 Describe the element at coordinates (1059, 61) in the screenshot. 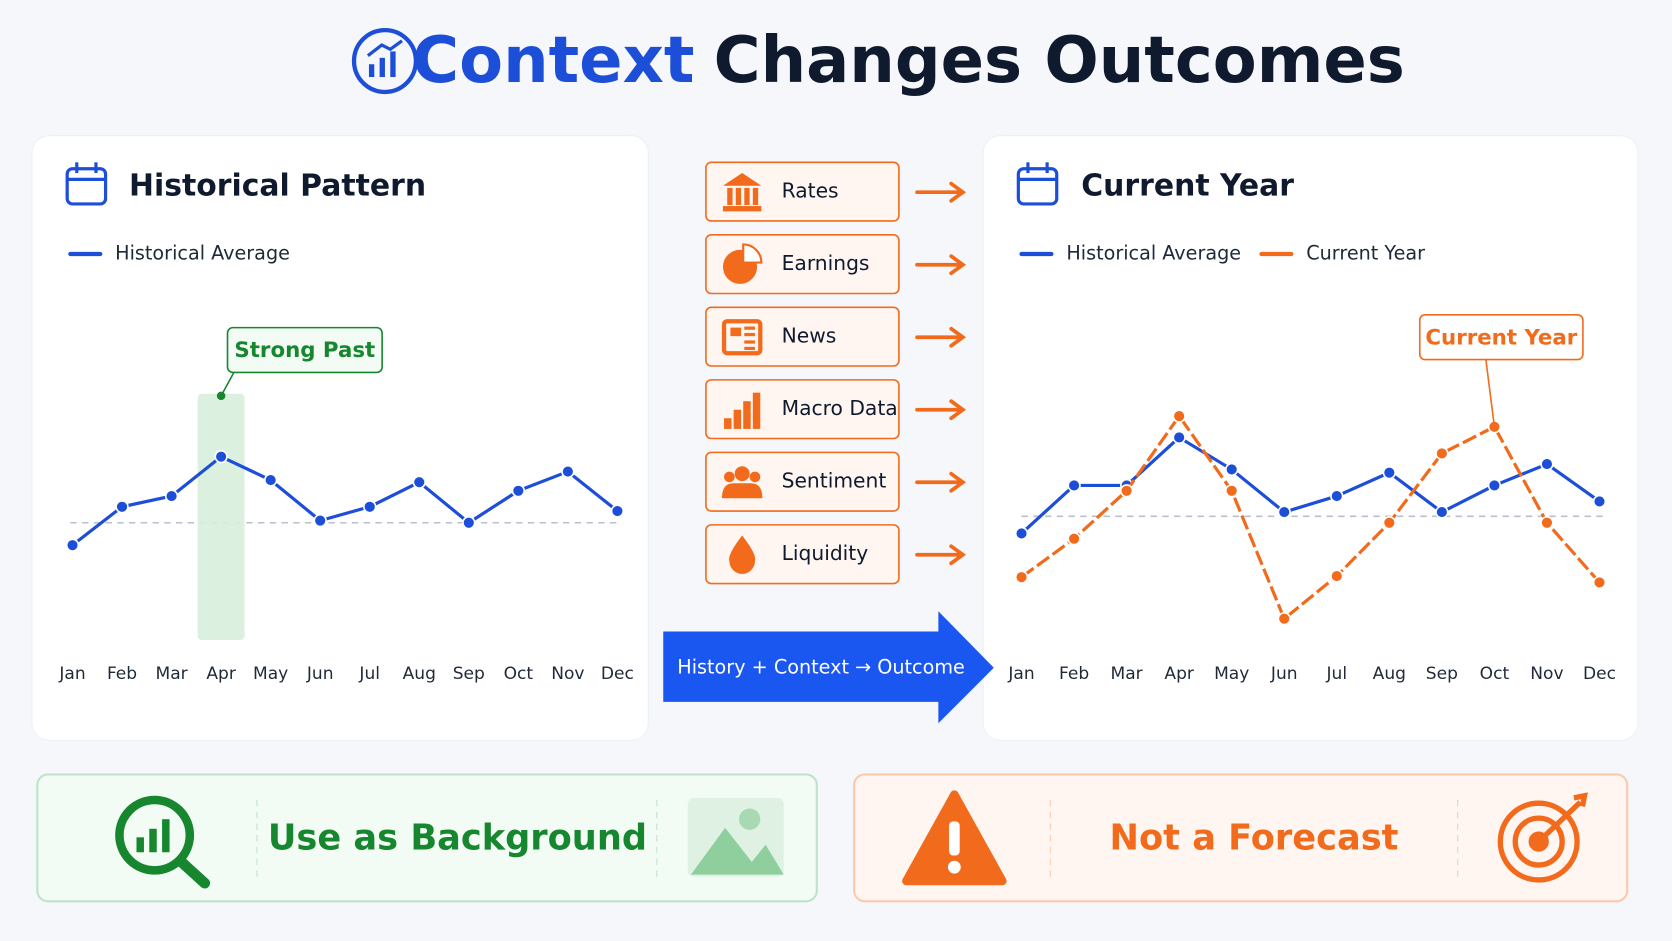

I see `title-rest: Changes Outcomes` at that location.